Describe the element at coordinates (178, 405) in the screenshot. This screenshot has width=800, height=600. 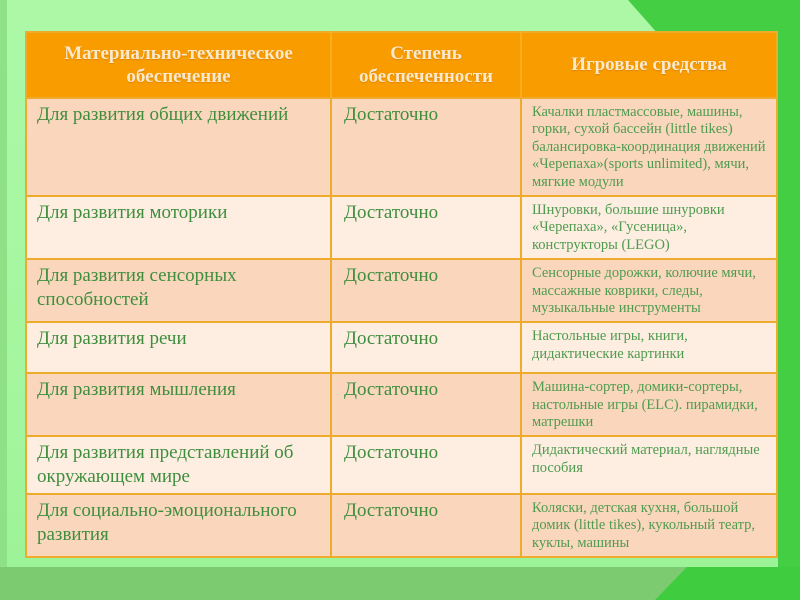
I see `cell-area: Для развития мышления` at that location.